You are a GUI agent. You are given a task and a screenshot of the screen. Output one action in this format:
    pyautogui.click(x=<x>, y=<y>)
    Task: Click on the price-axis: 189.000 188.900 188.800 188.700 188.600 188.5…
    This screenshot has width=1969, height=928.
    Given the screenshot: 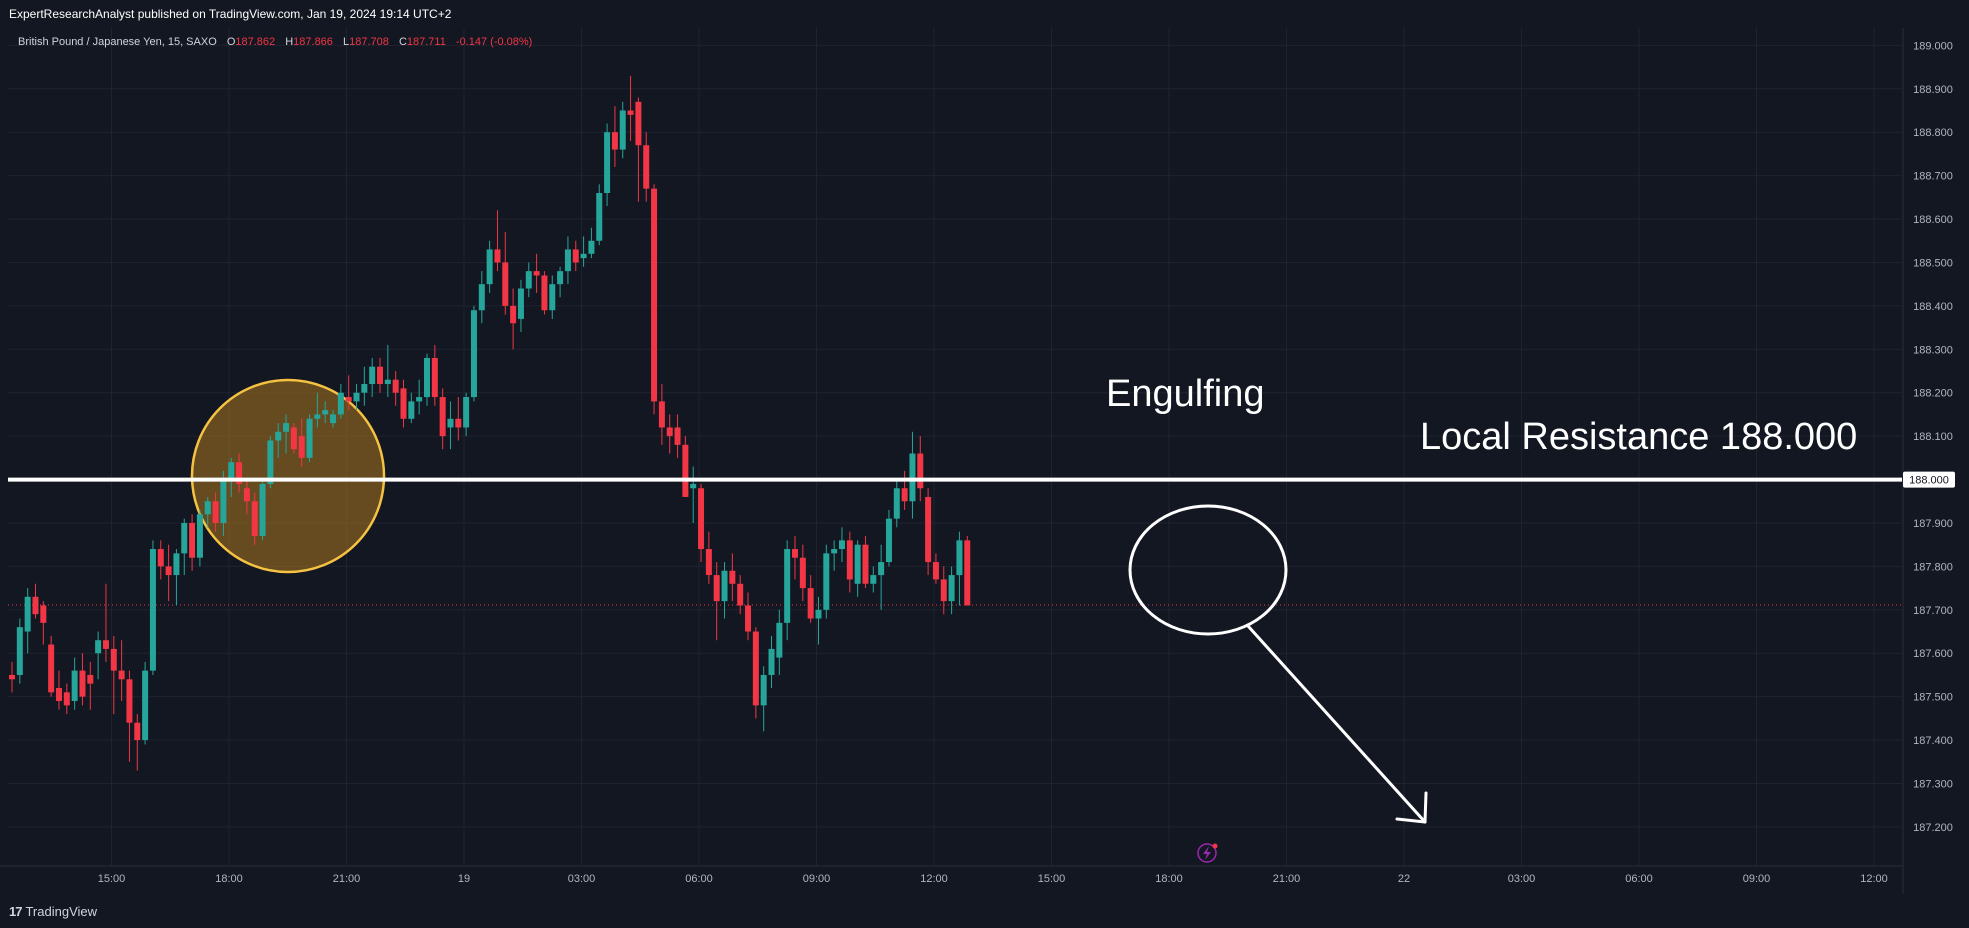 What is the action you would take?
    pyautogui.click(x=1933, y=437)
    